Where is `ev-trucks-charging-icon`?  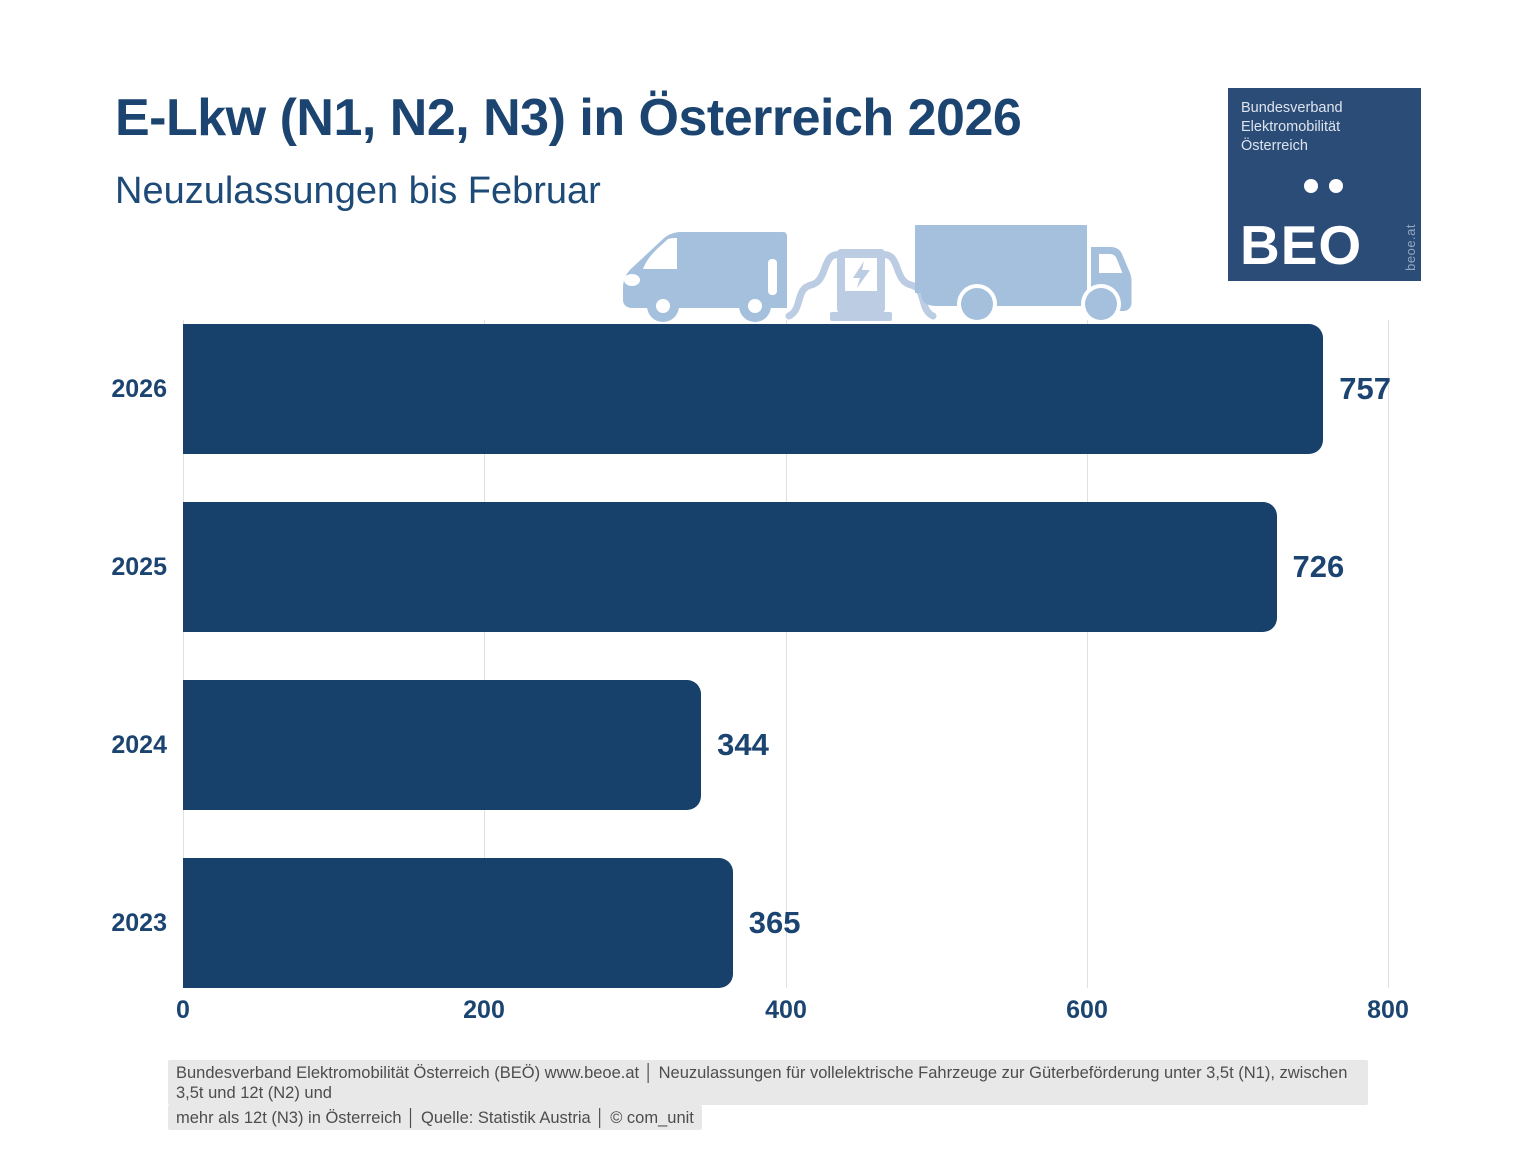 ev-trucks-charging-icon is located at coordinates (877, 274).